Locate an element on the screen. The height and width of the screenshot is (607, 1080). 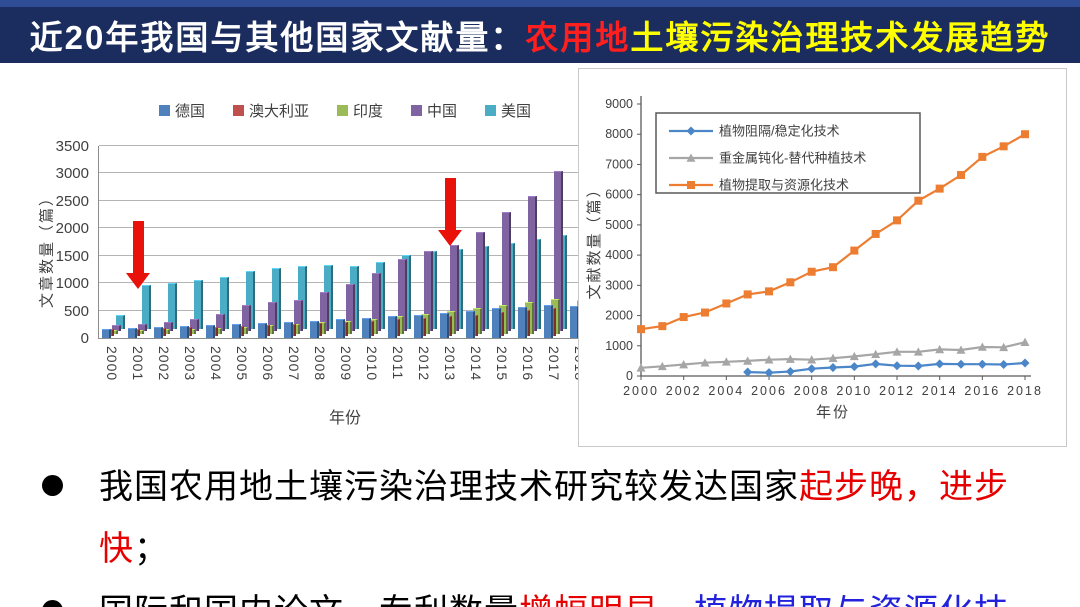
legend-item: 中国 is located at coordinates (434, 110).